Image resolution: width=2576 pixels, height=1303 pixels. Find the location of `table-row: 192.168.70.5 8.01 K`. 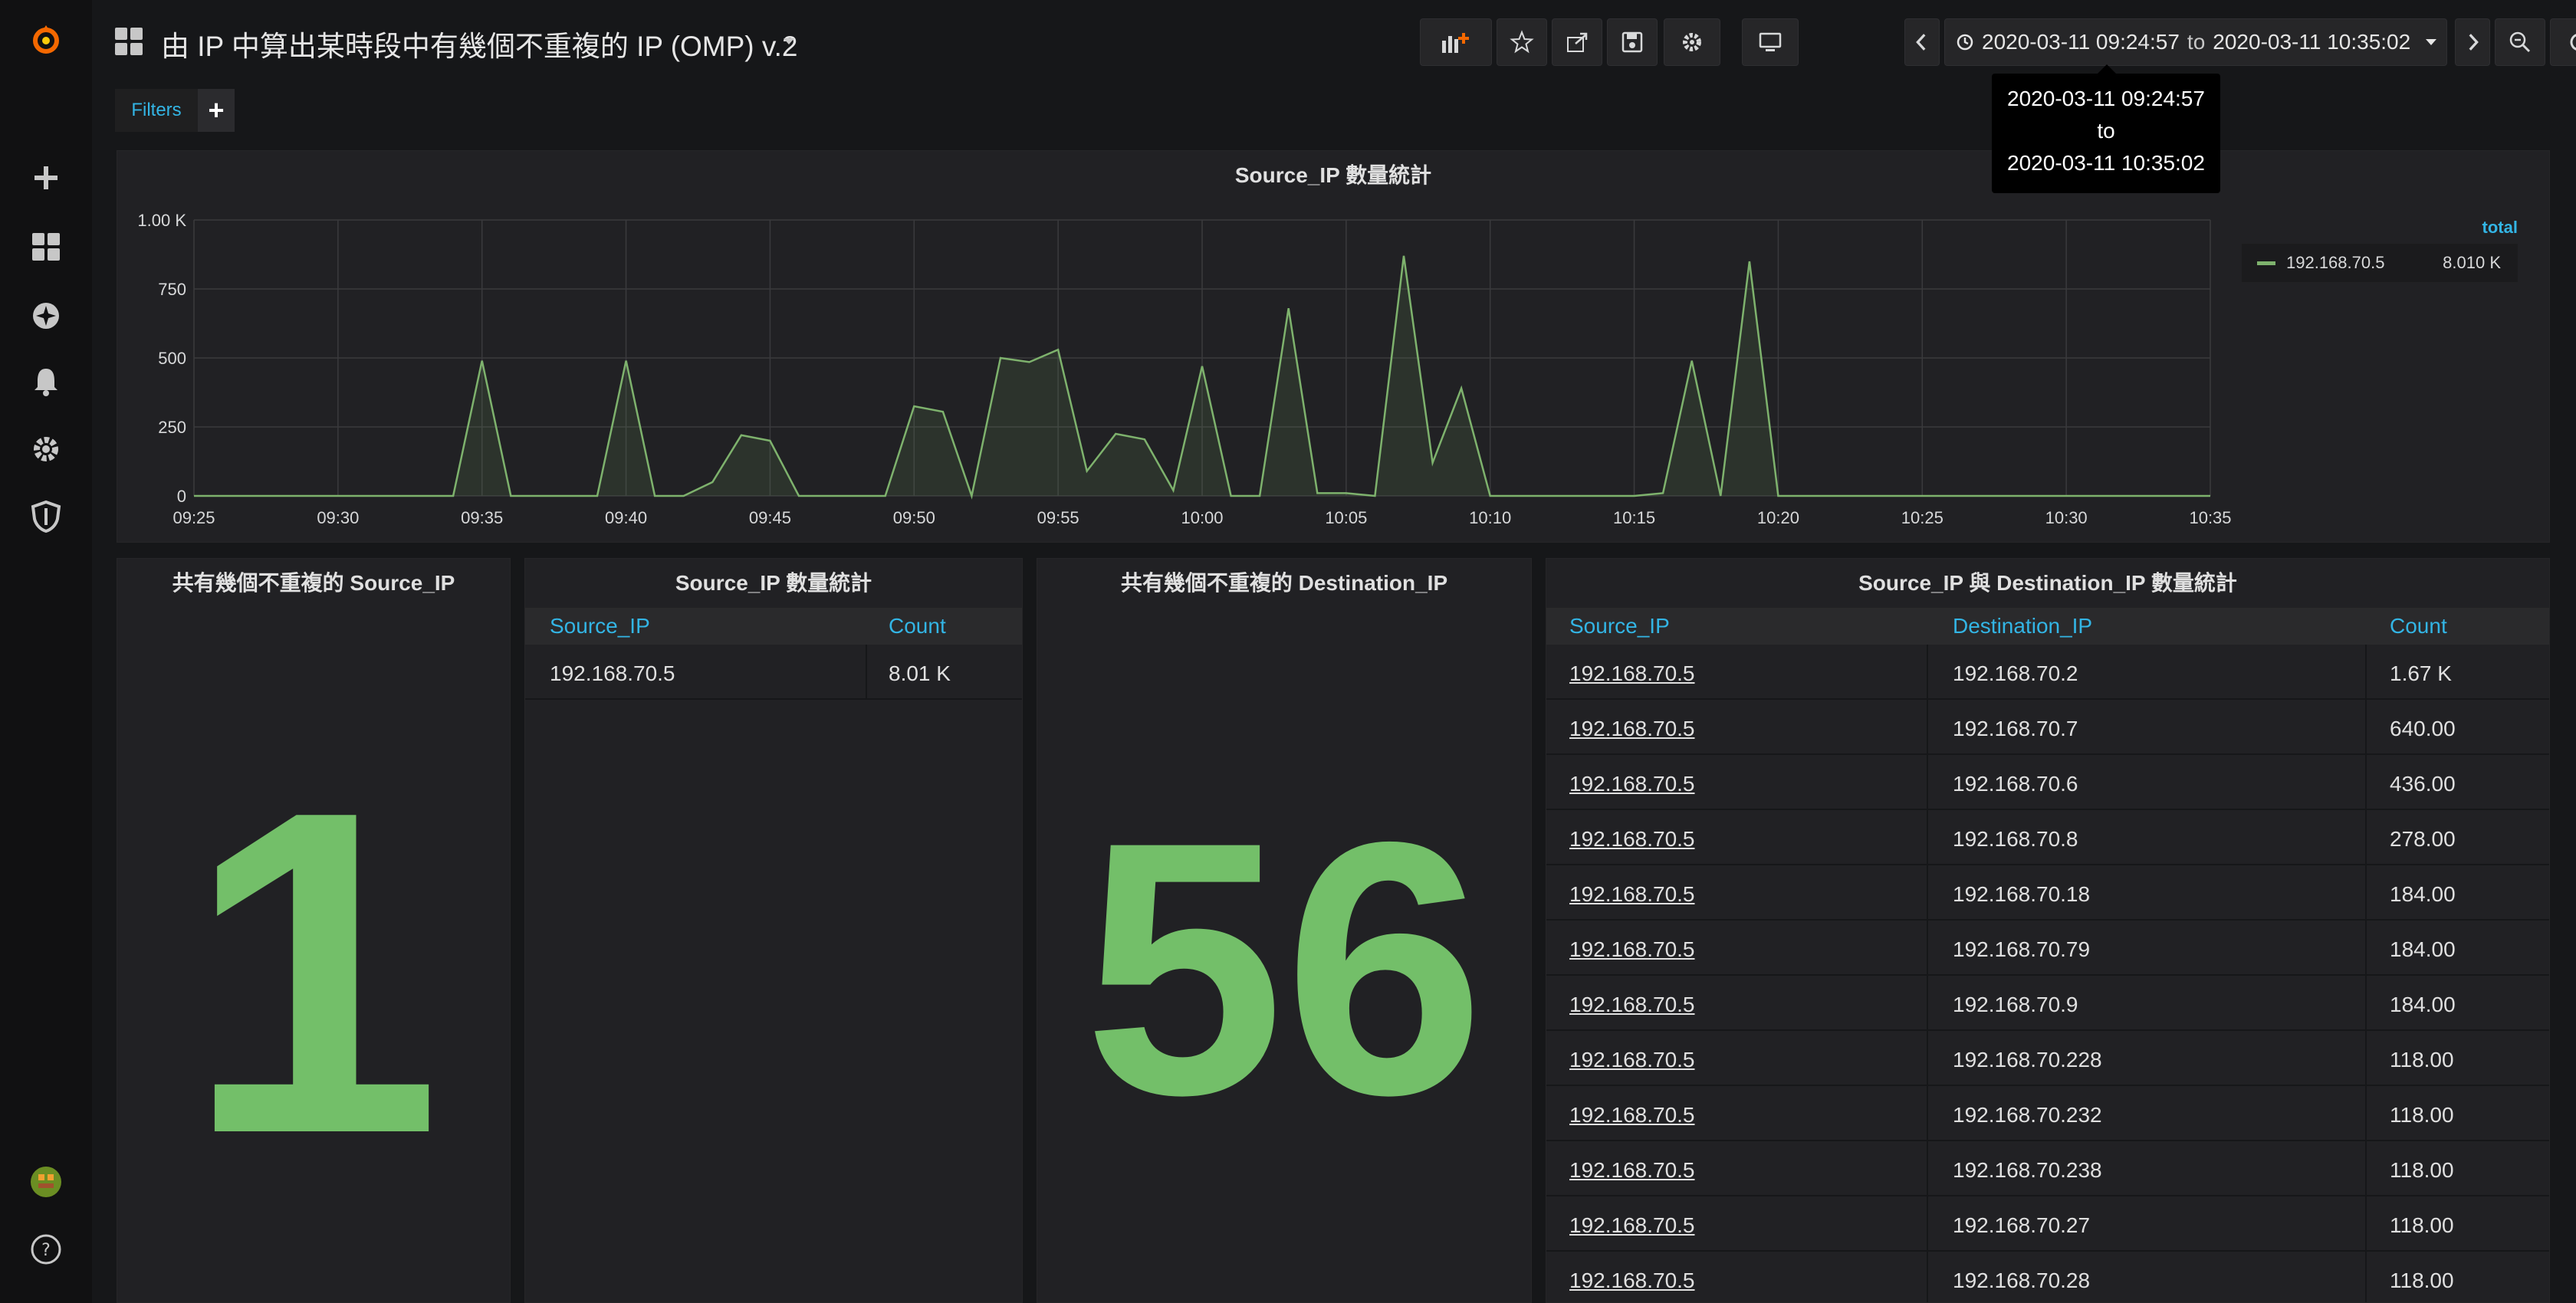

table-row: 192.168.70.5 8.01 K is located at coordinates (773, 672).